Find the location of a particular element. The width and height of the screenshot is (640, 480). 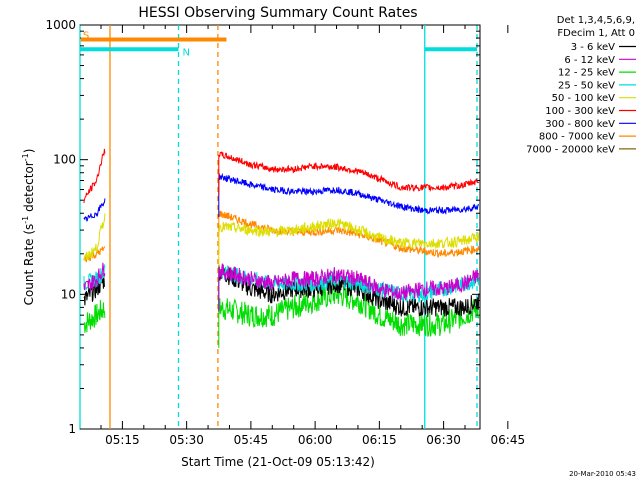

legend-label: 800 - 7000 keV is located at coordinates (577, 137).